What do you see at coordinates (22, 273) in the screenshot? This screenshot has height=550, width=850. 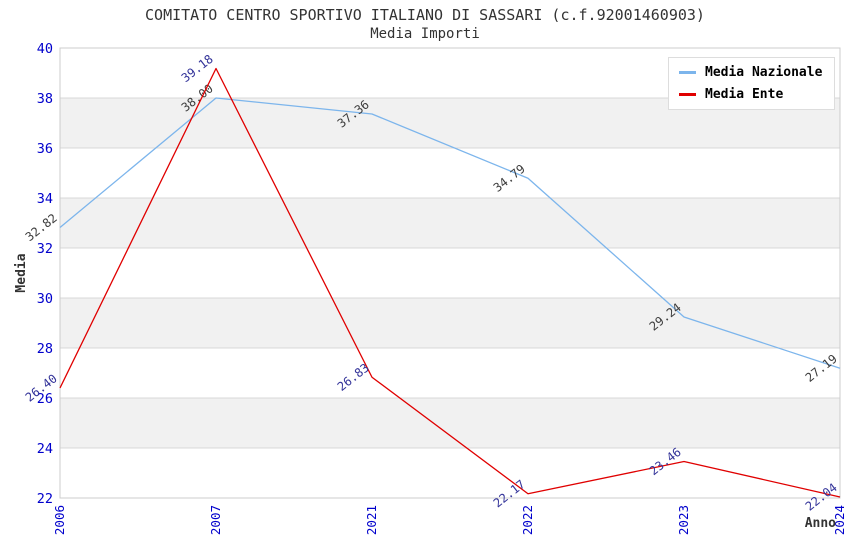 I see `y-axis-title: Media` at bounding box center [22, 273].